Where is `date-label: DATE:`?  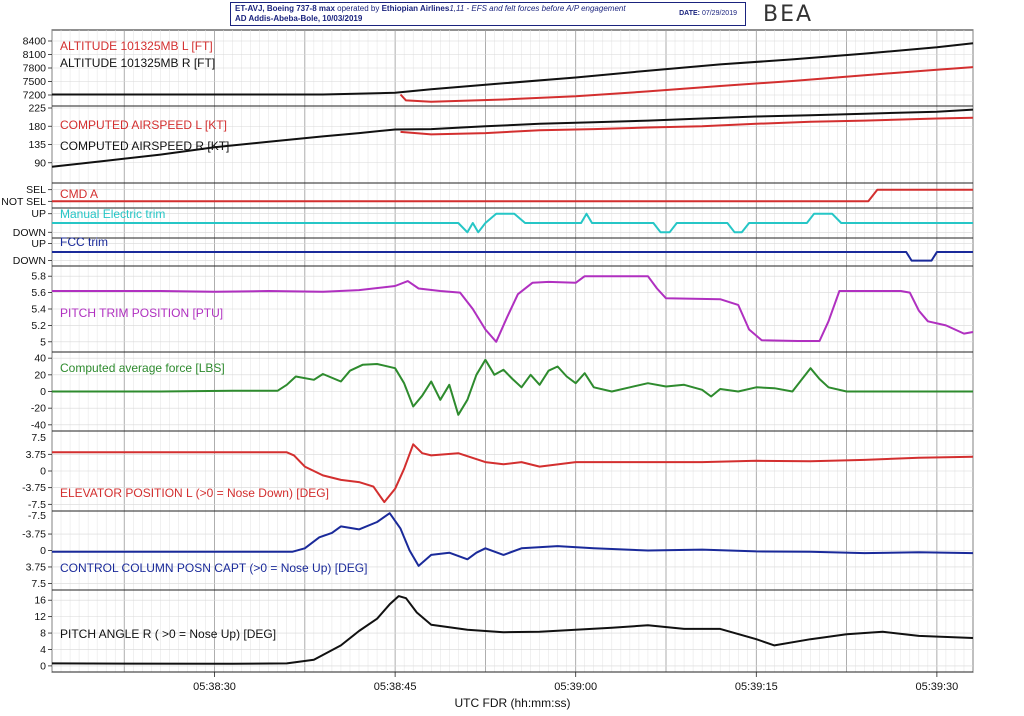
date-label: DATE: is located at coordinates (689, 13).